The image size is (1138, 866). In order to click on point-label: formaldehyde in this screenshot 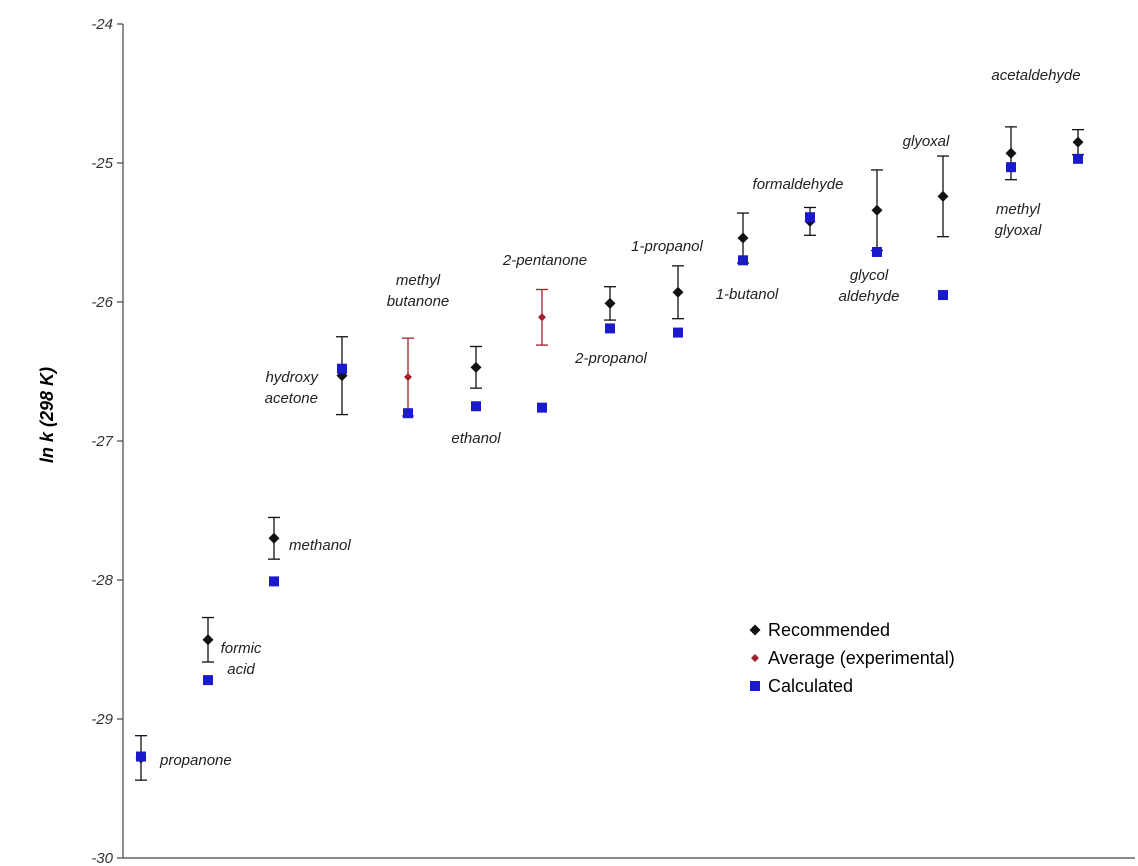, I will do `click(798, 184)`.